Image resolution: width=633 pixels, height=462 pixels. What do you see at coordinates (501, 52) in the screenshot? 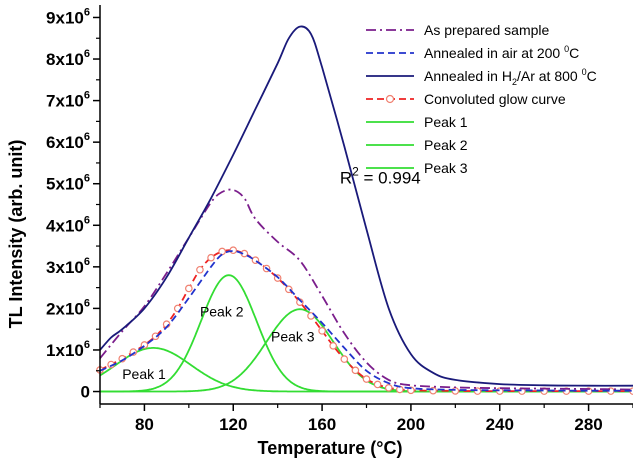
I see `legend-label: Annealed in air at 200 0C` at bounding box center [501, 52].